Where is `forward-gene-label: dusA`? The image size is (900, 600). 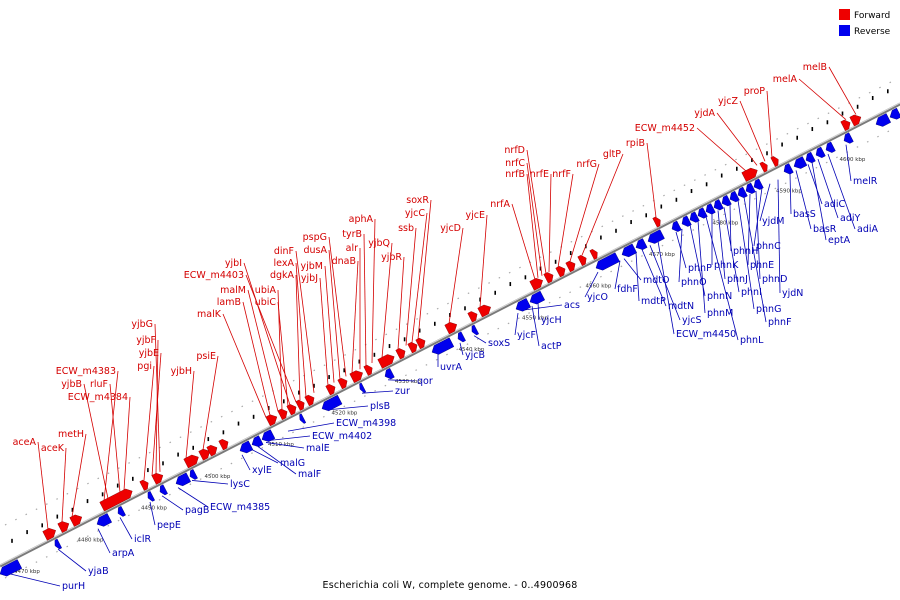
forward-gene-label: dusA is located at coordinates (316, 250).